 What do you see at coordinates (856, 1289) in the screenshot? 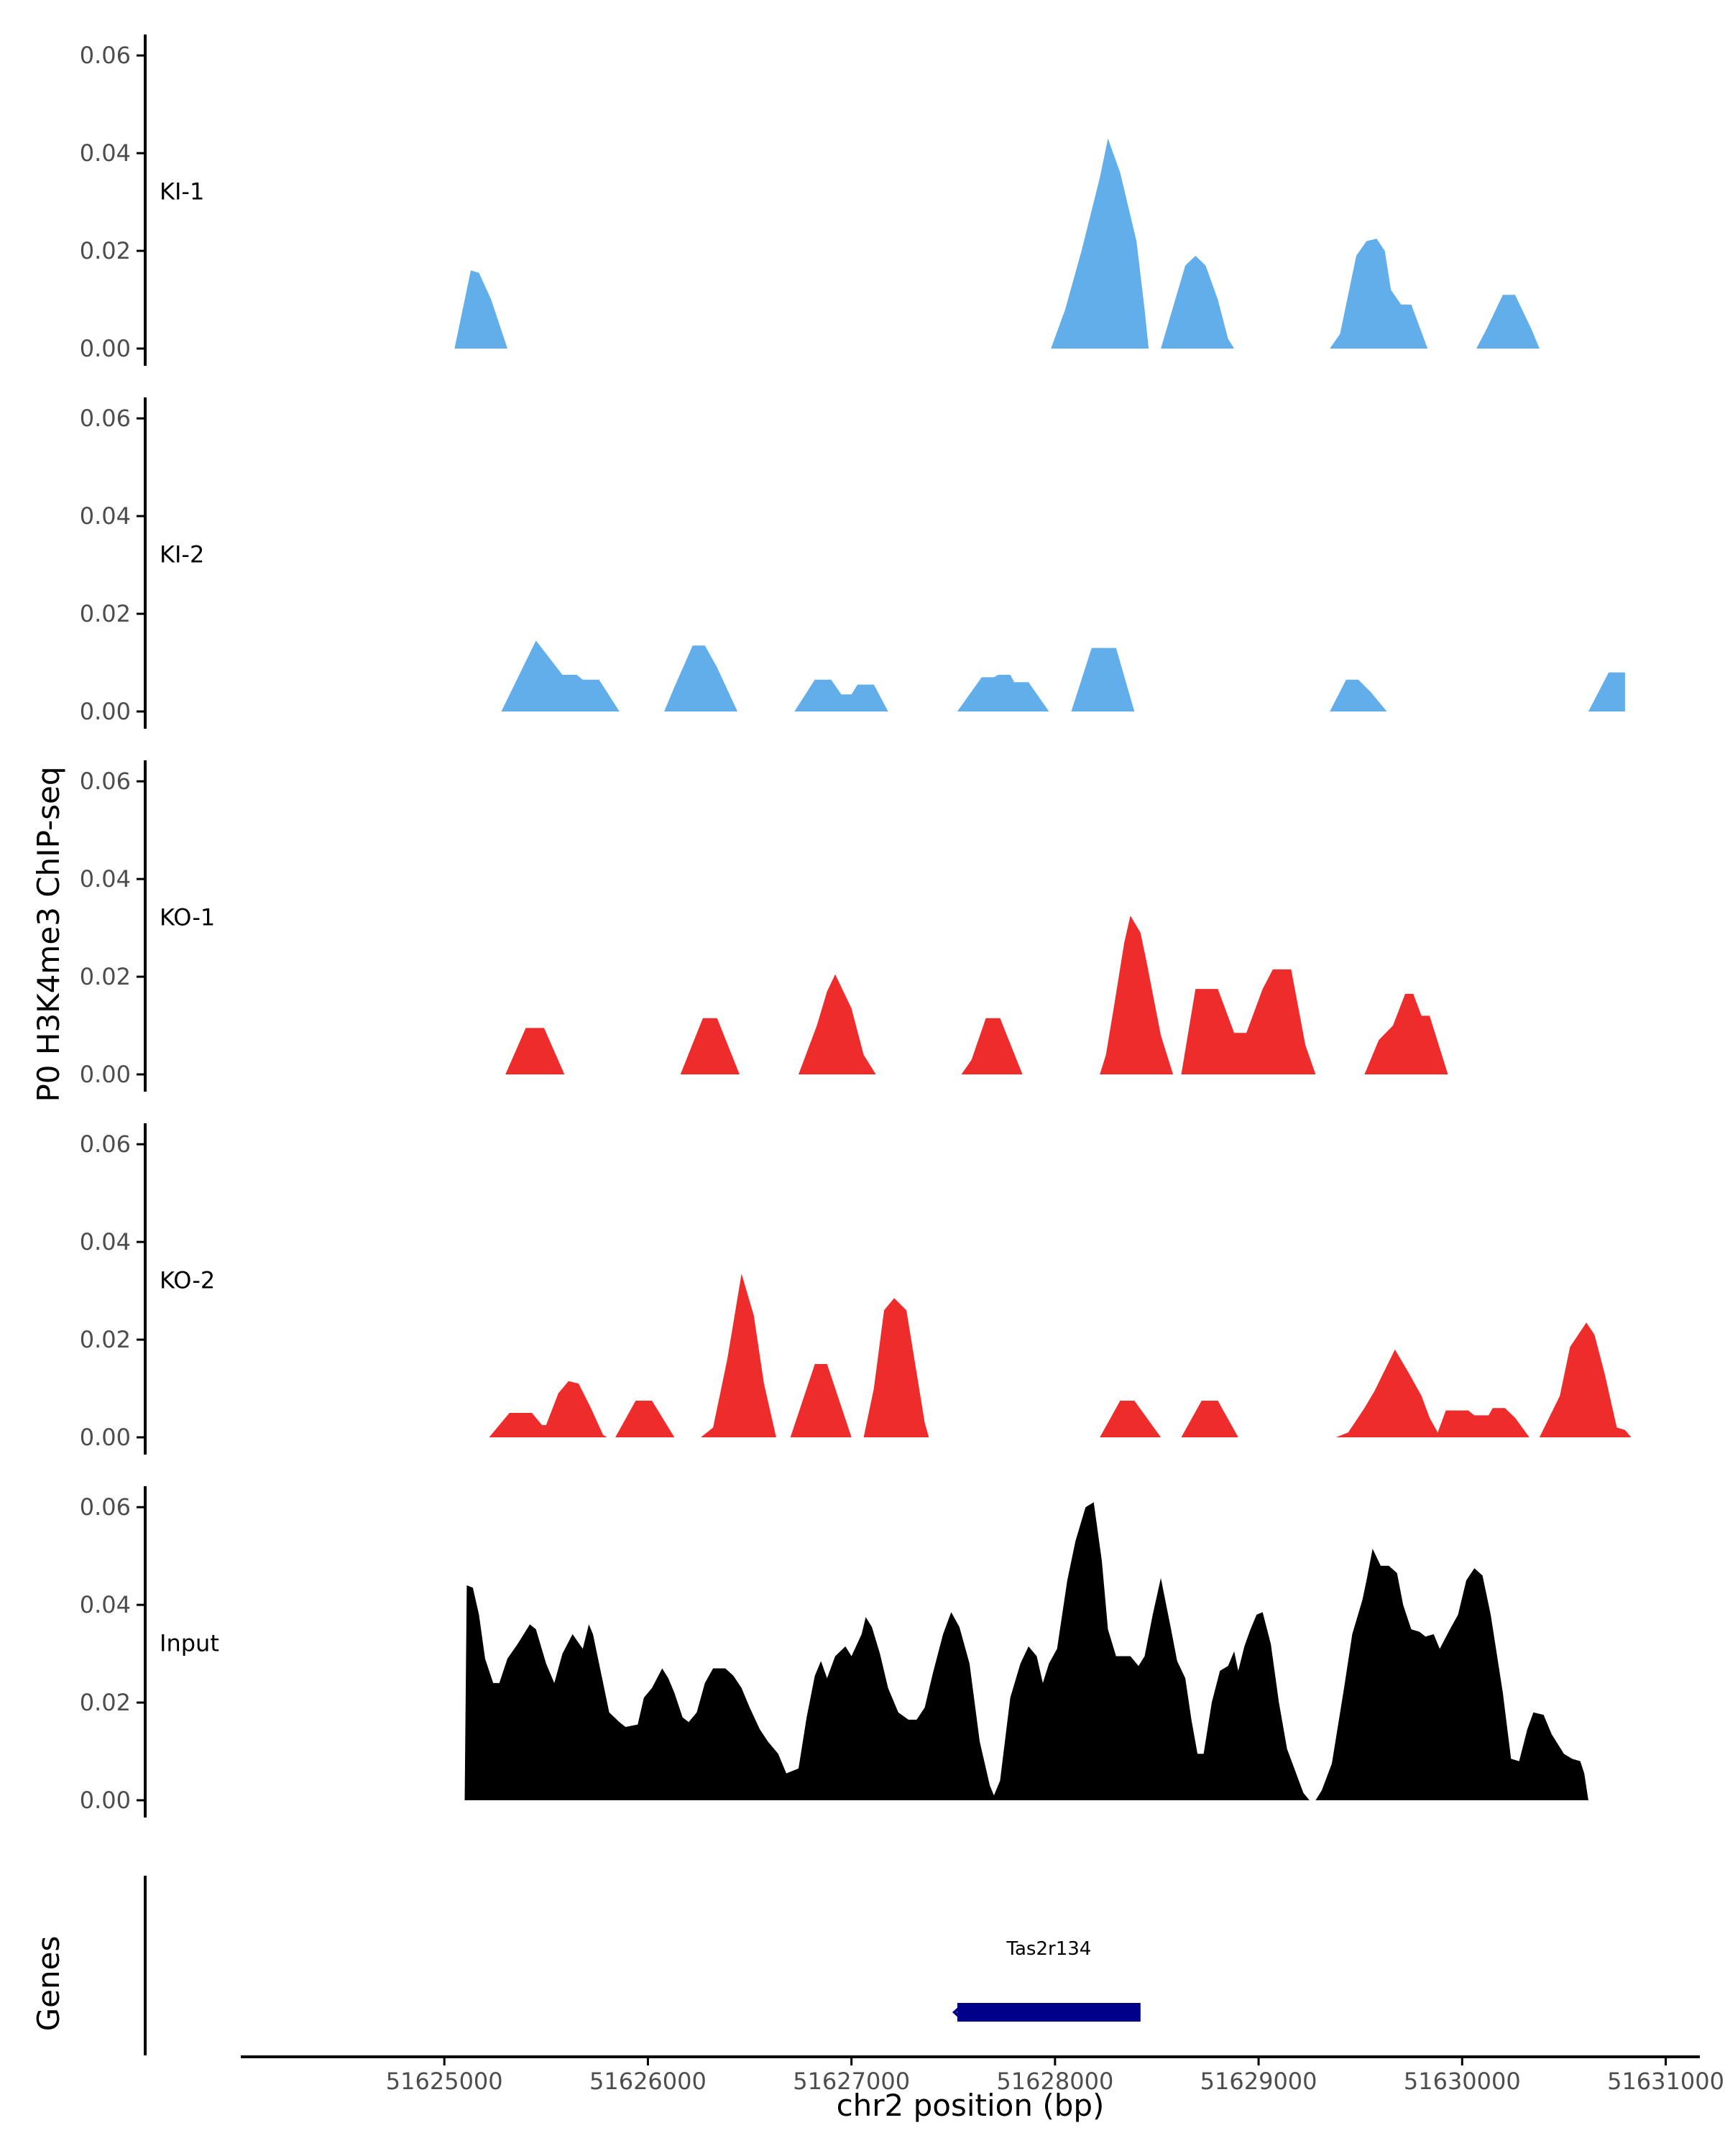
I see `track-ko-2: 0.00 0.02 0.04 0.06 KO-2` at bounding box center [856, 1289].